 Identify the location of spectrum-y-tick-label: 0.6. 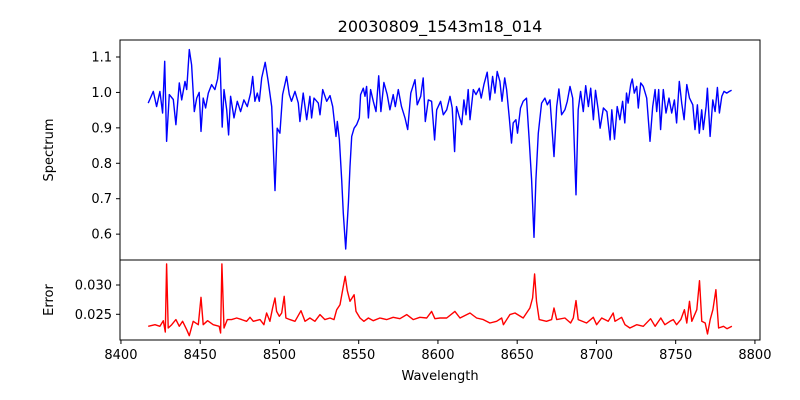
(101, 235).